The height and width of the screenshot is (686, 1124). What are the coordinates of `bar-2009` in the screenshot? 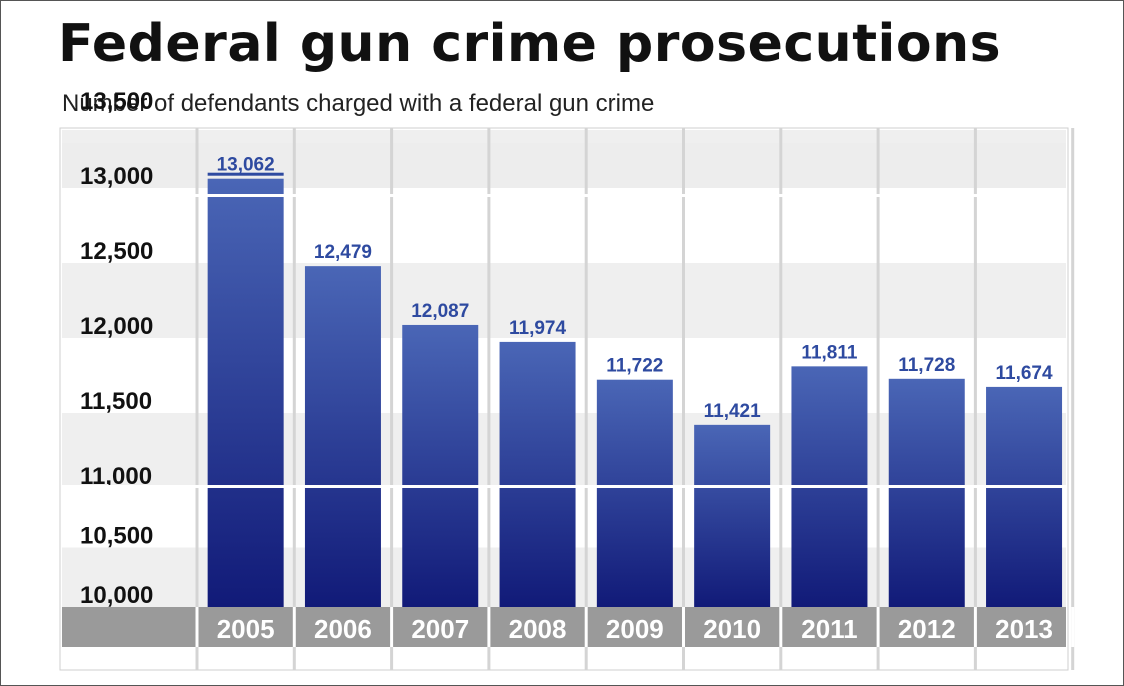 It's located at (634, 493).